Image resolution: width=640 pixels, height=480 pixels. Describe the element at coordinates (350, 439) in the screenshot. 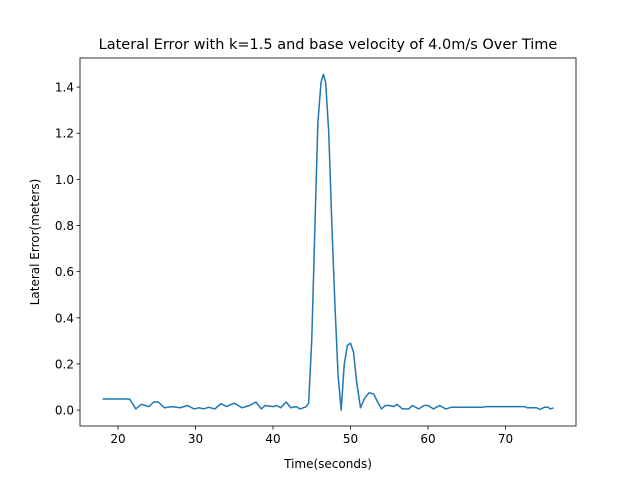

I see `x-tick-label: 50` at that location.